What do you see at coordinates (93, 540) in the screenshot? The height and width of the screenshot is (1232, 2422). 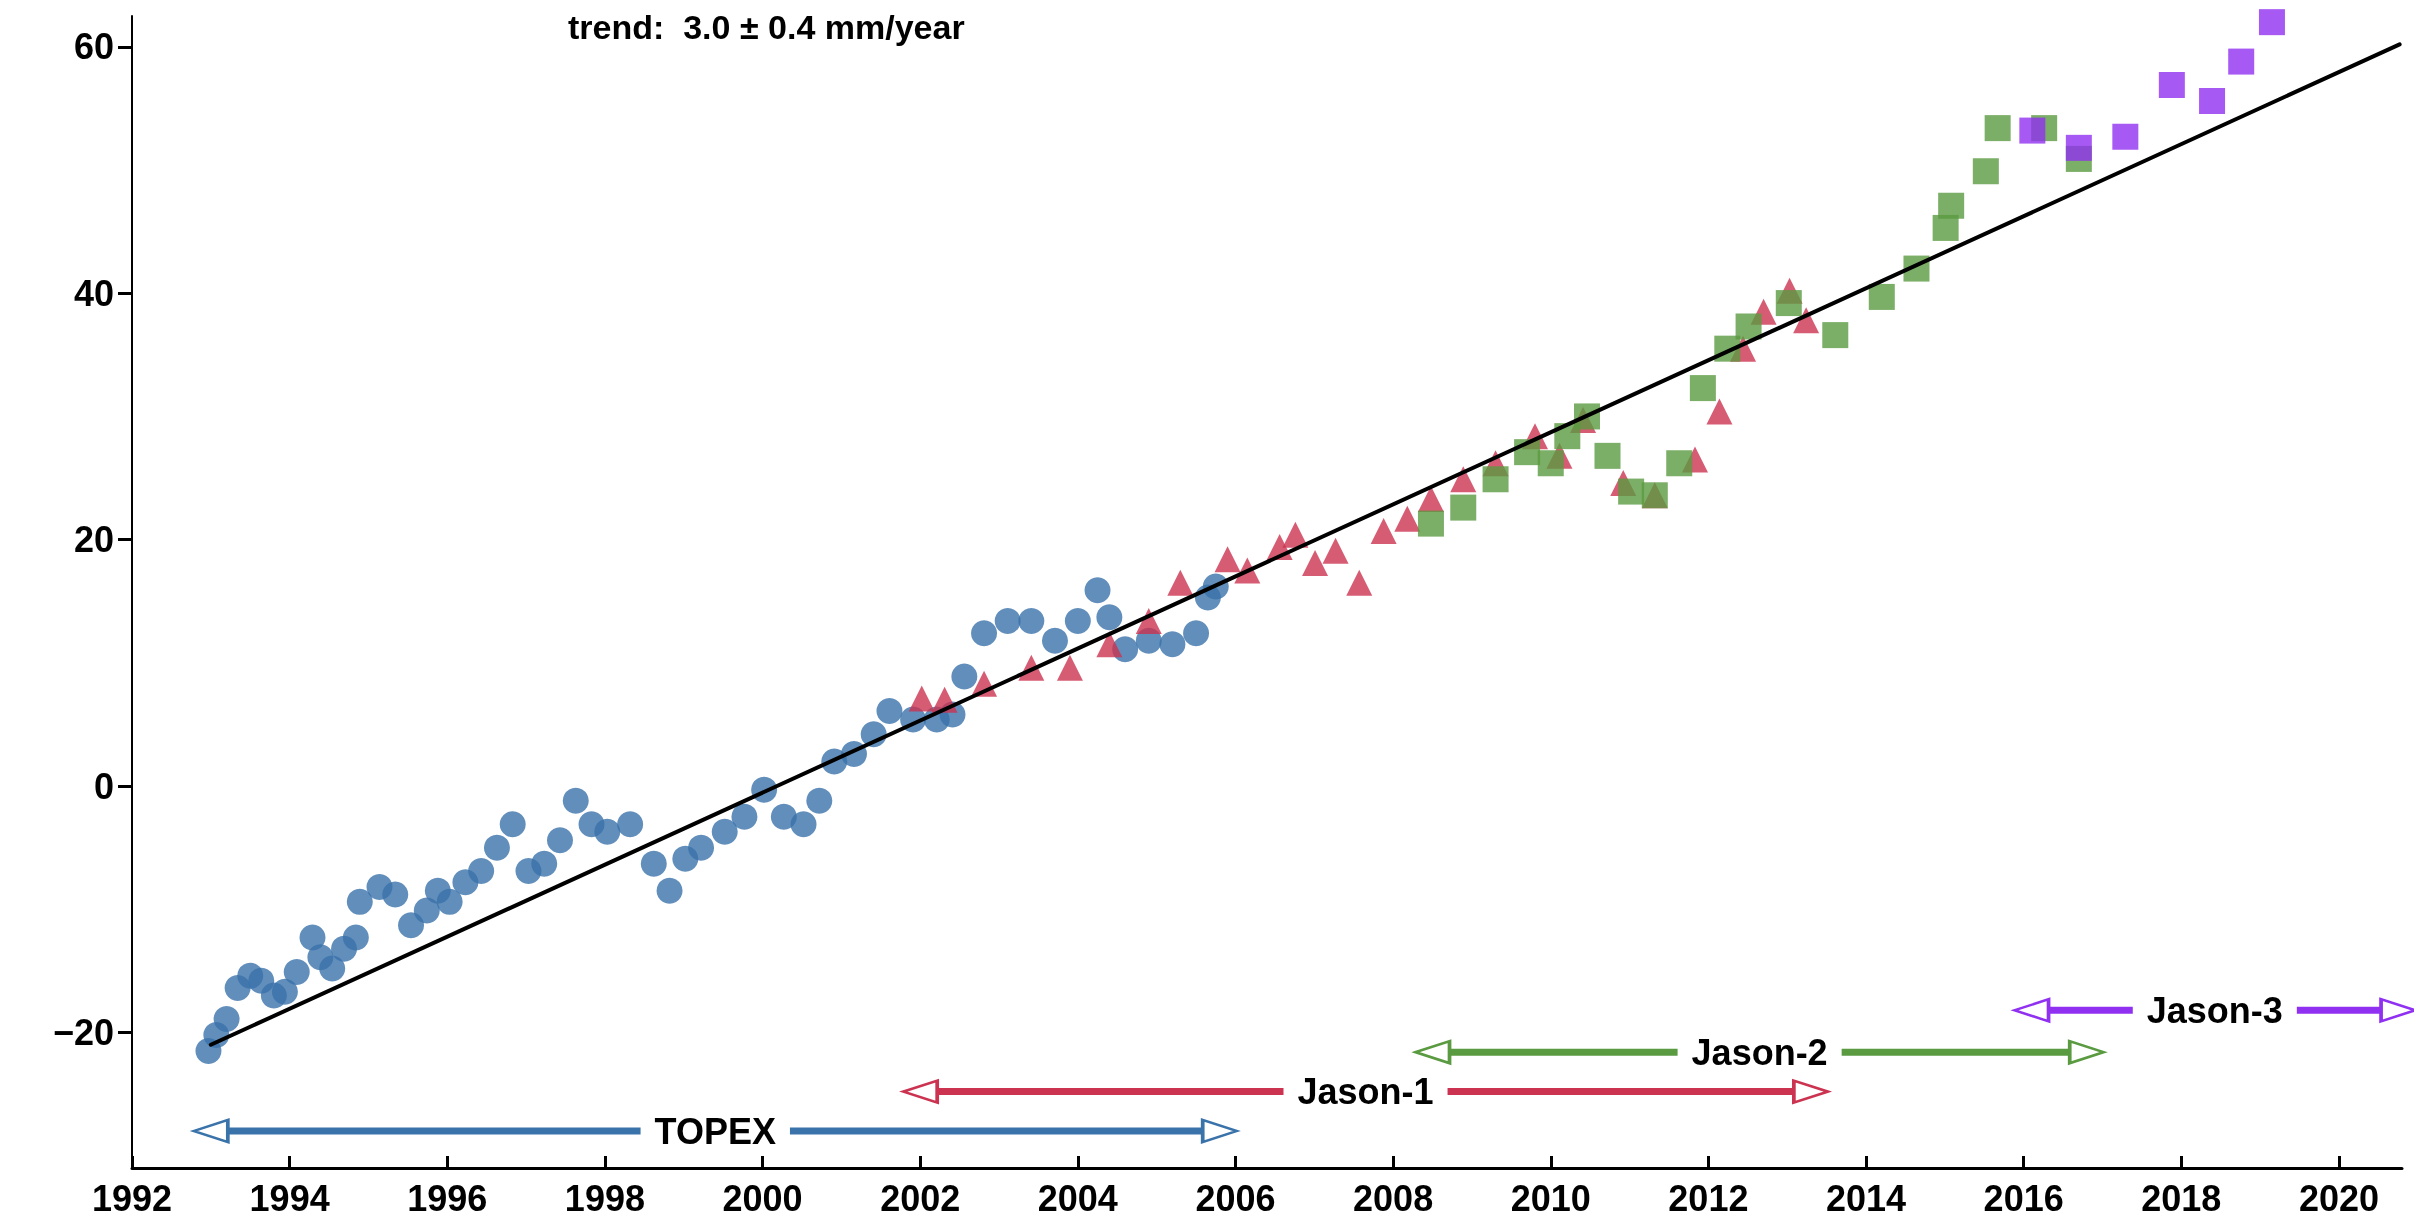 I see `y-tick-label: 20` at bounding box center [93, 540].